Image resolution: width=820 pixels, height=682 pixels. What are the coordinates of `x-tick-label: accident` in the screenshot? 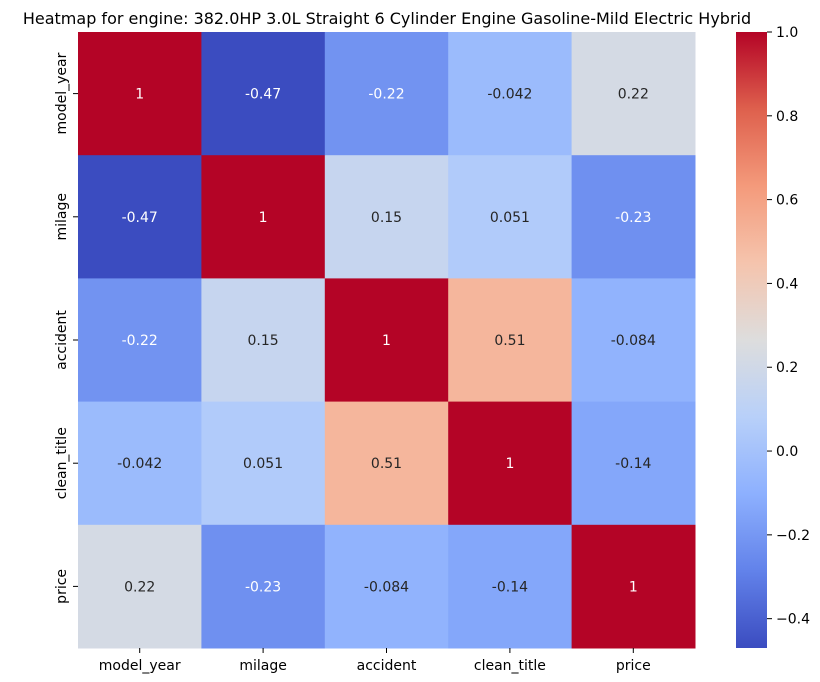 It's located at (387, 666).